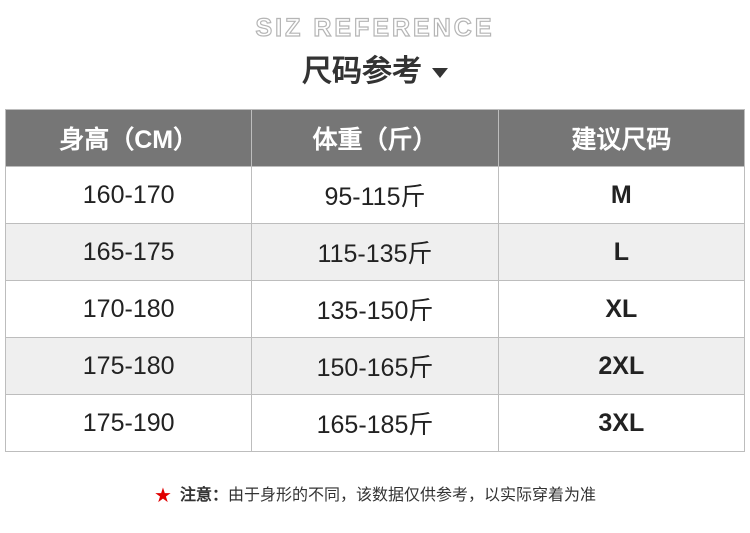 The height and width of the screenshot is (533, 750). I want to click on table-row: 170-180 135-150斤 XL, so click(375, 309).